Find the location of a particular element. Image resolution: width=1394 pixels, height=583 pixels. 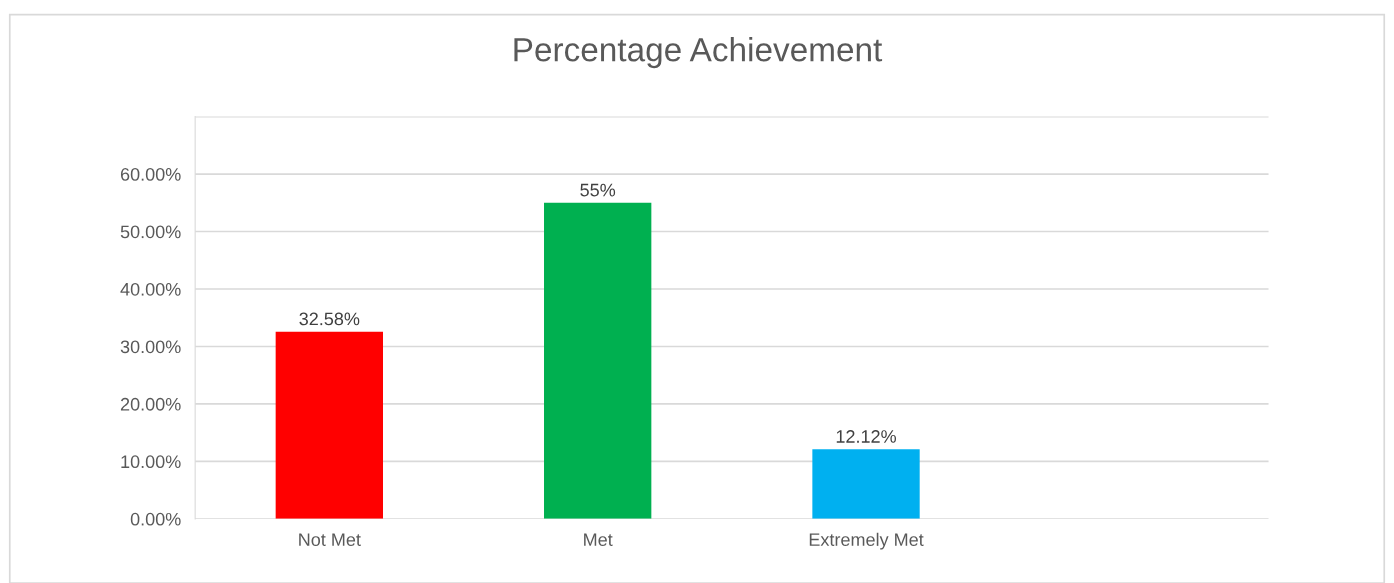

y-tick-label: 40.00% is located at coordinates (150, 289).